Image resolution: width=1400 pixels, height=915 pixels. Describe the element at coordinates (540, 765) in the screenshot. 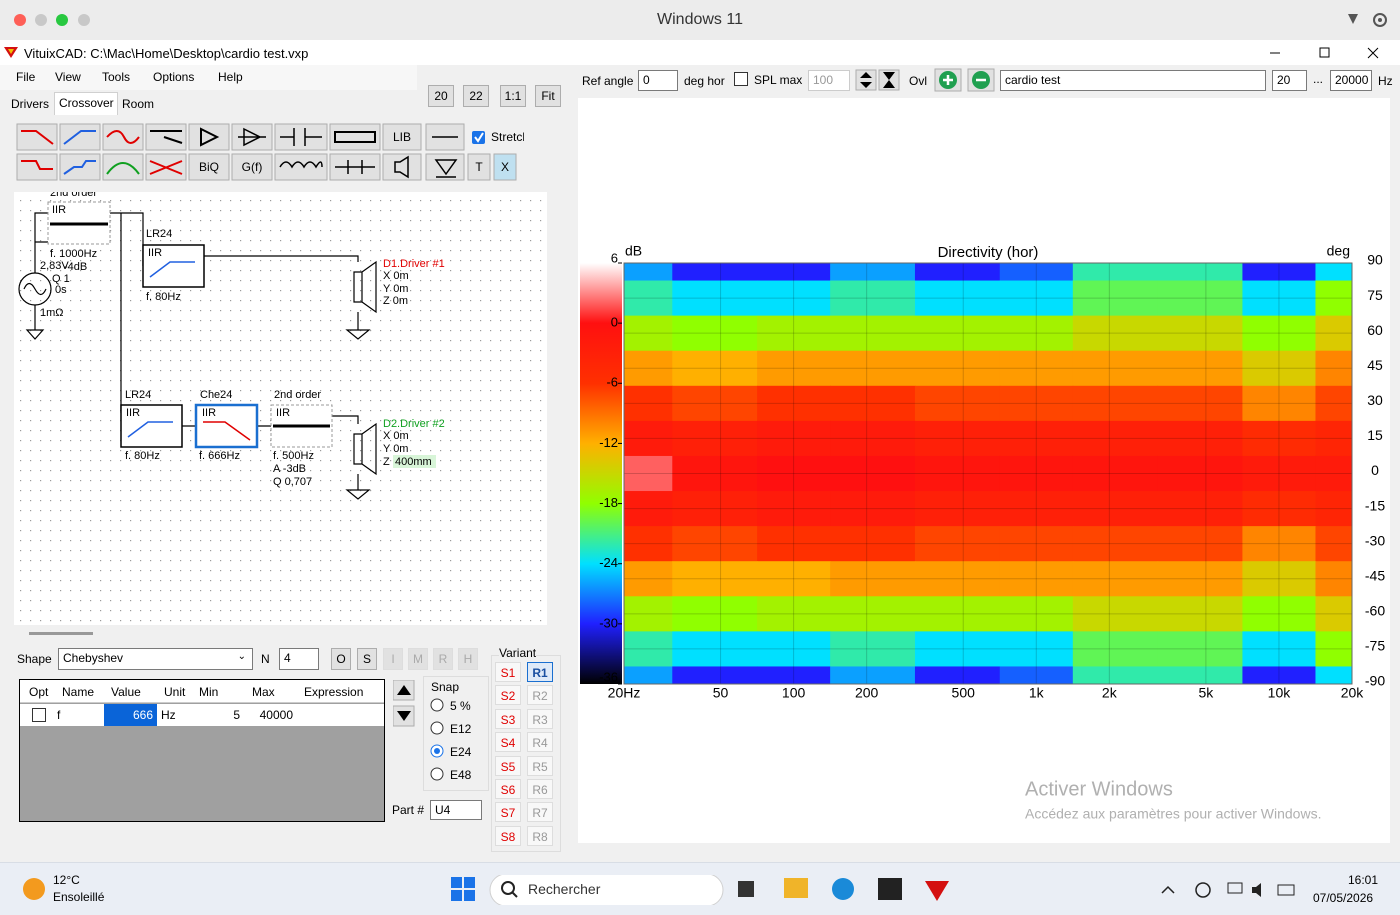

I see `variant-button: R5` at that location.